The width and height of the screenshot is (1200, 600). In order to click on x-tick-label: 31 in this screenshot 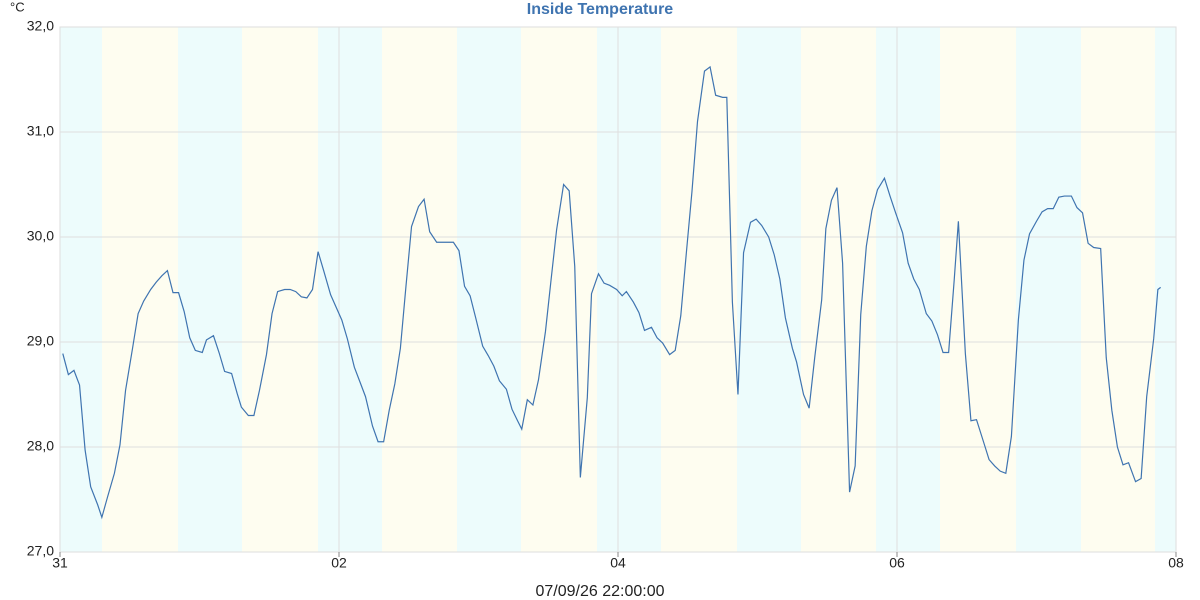, I will do `click(60, 563)`.